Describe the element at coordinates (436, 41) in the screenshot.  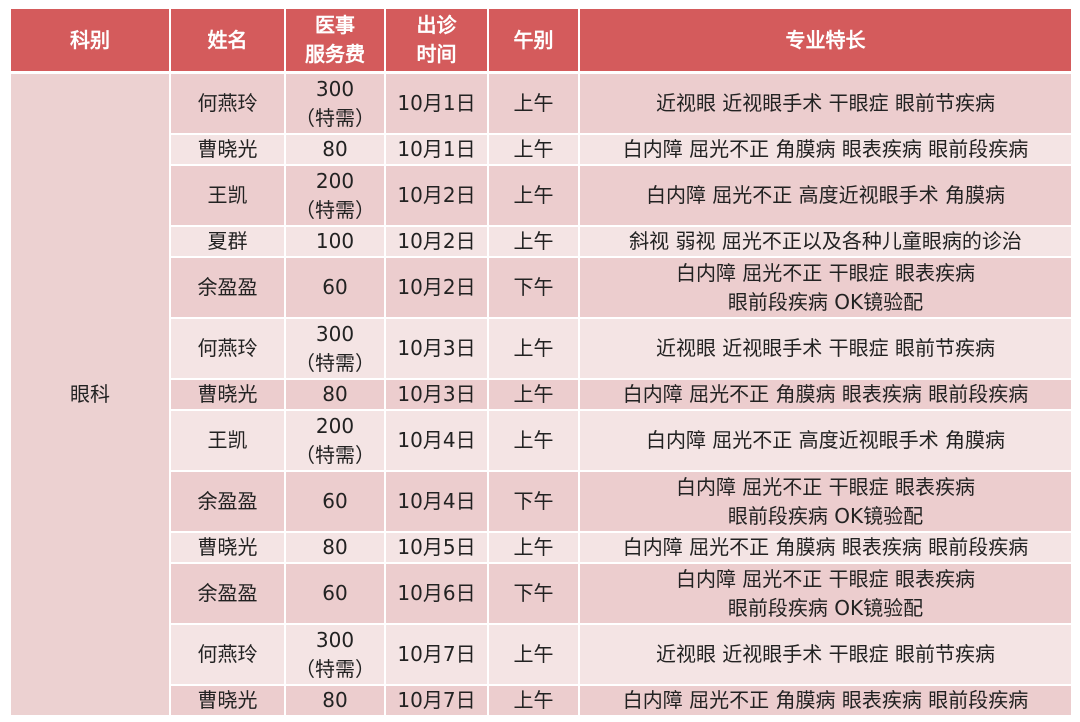
I see `header-time: 出诊 时间` at that location.